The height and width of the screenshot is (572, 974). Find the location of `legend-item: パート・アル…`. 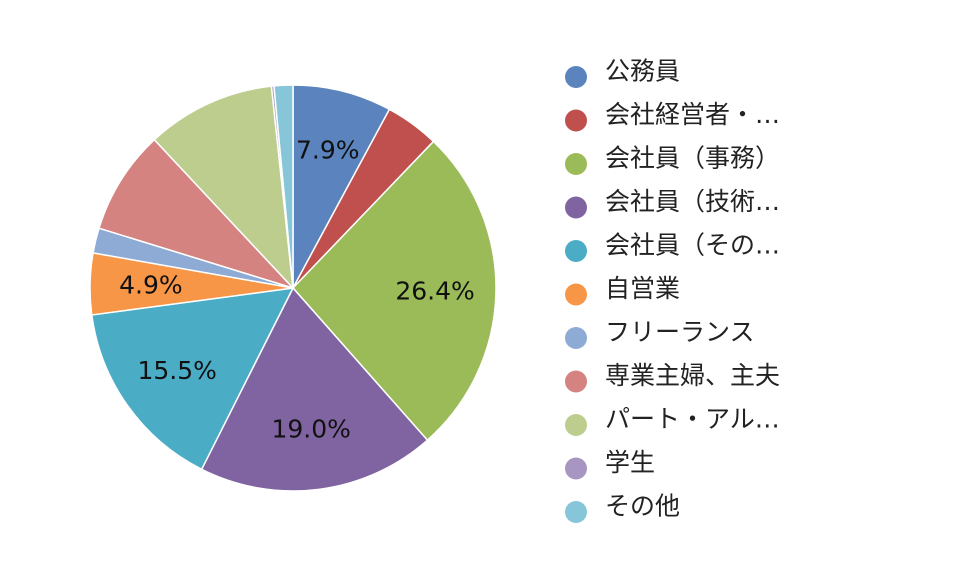

legend-item: パート・アル… is located at coordinates (672, 420).